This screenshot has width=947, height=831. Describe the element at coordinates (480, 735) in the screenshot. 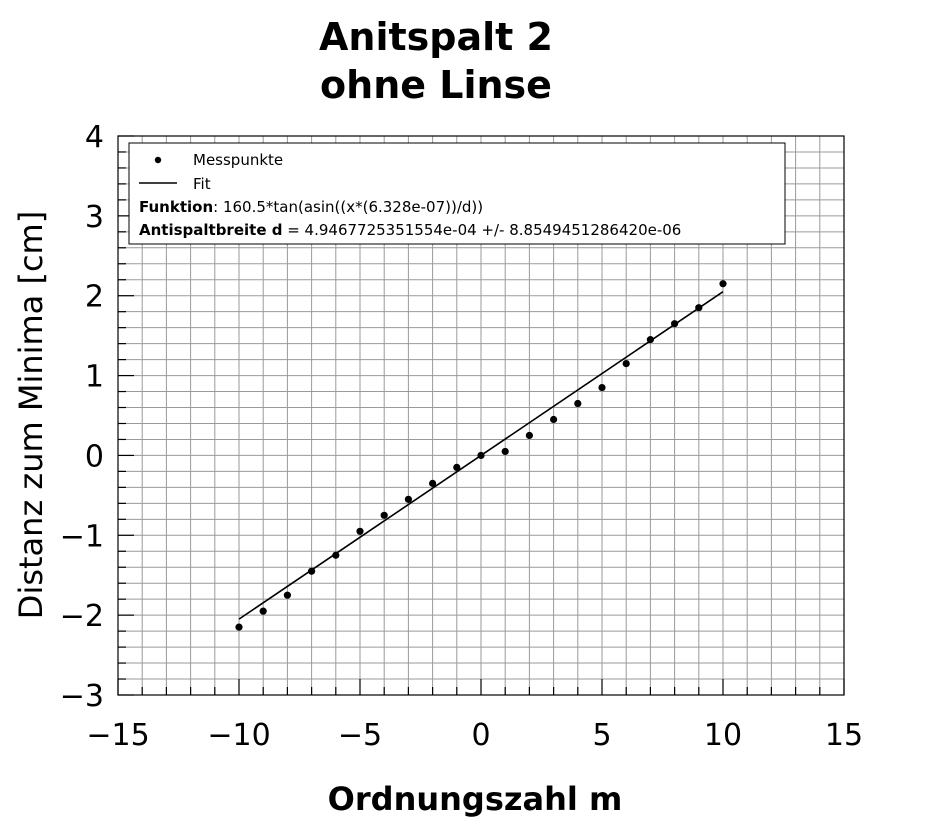

I see `x-tick-label: 0` at that location.